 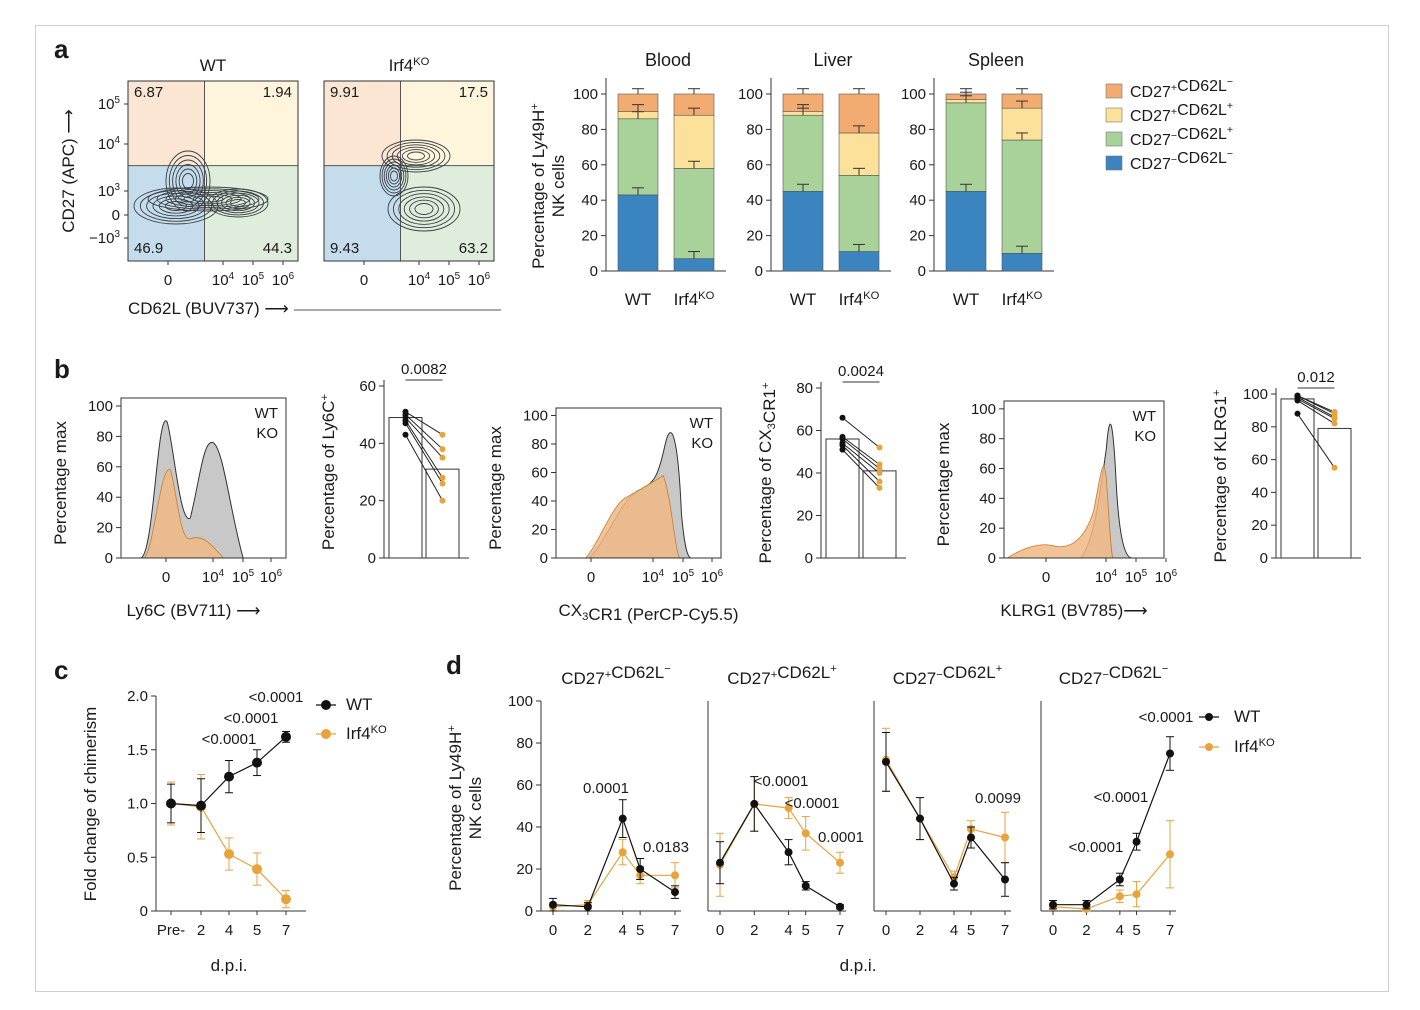 What do you see at coordinates (668, 60) in the screenshot?
I see `stack-chart-title: Blood` at bounding box center [668, 60].